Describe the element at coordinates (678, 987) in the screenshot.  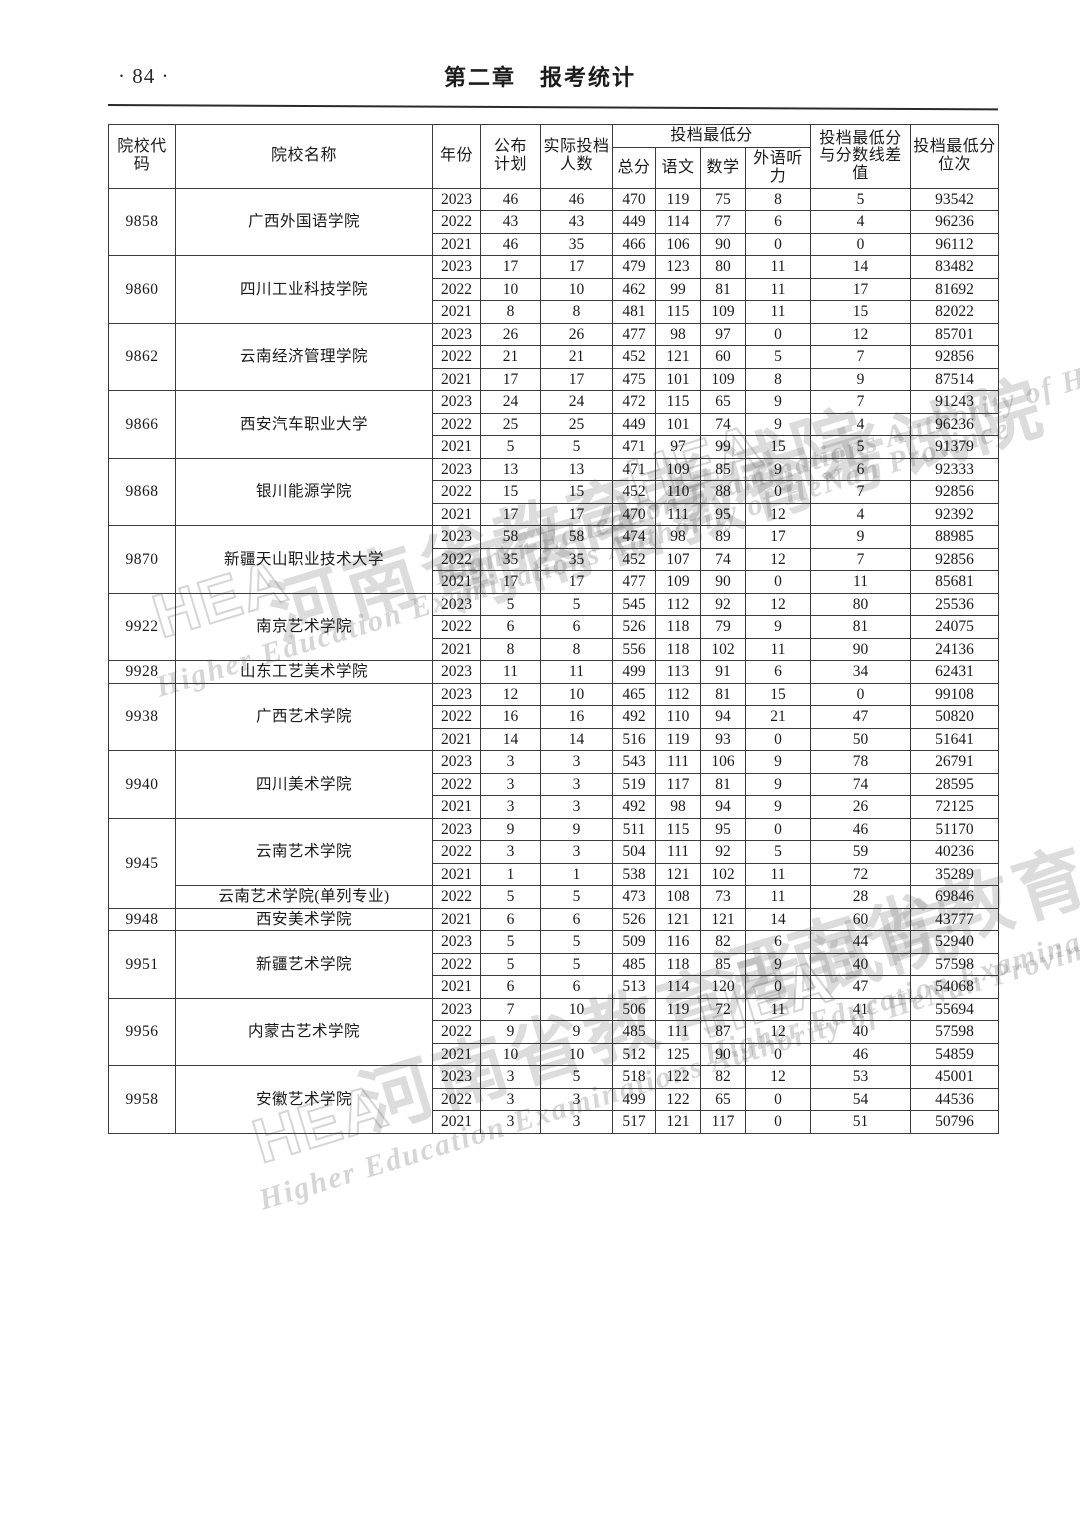
I see `cell-chinese-score: 114` at that location.